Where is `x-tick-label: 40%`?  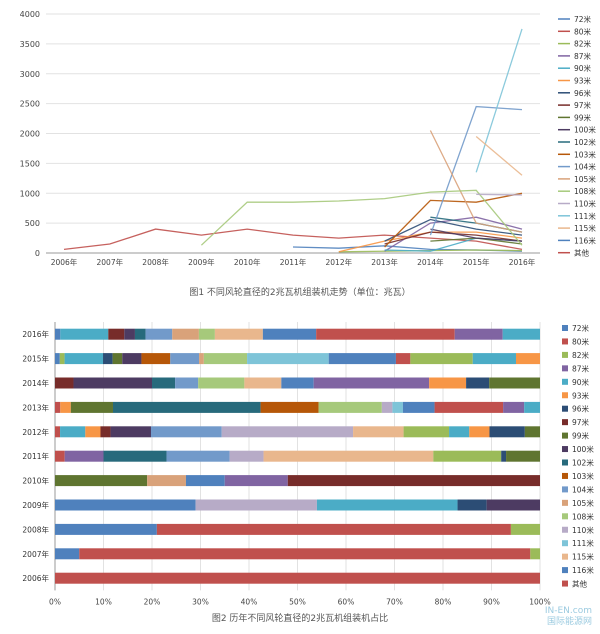 x-tick-label: 40% is located at coordinates (249, 601).